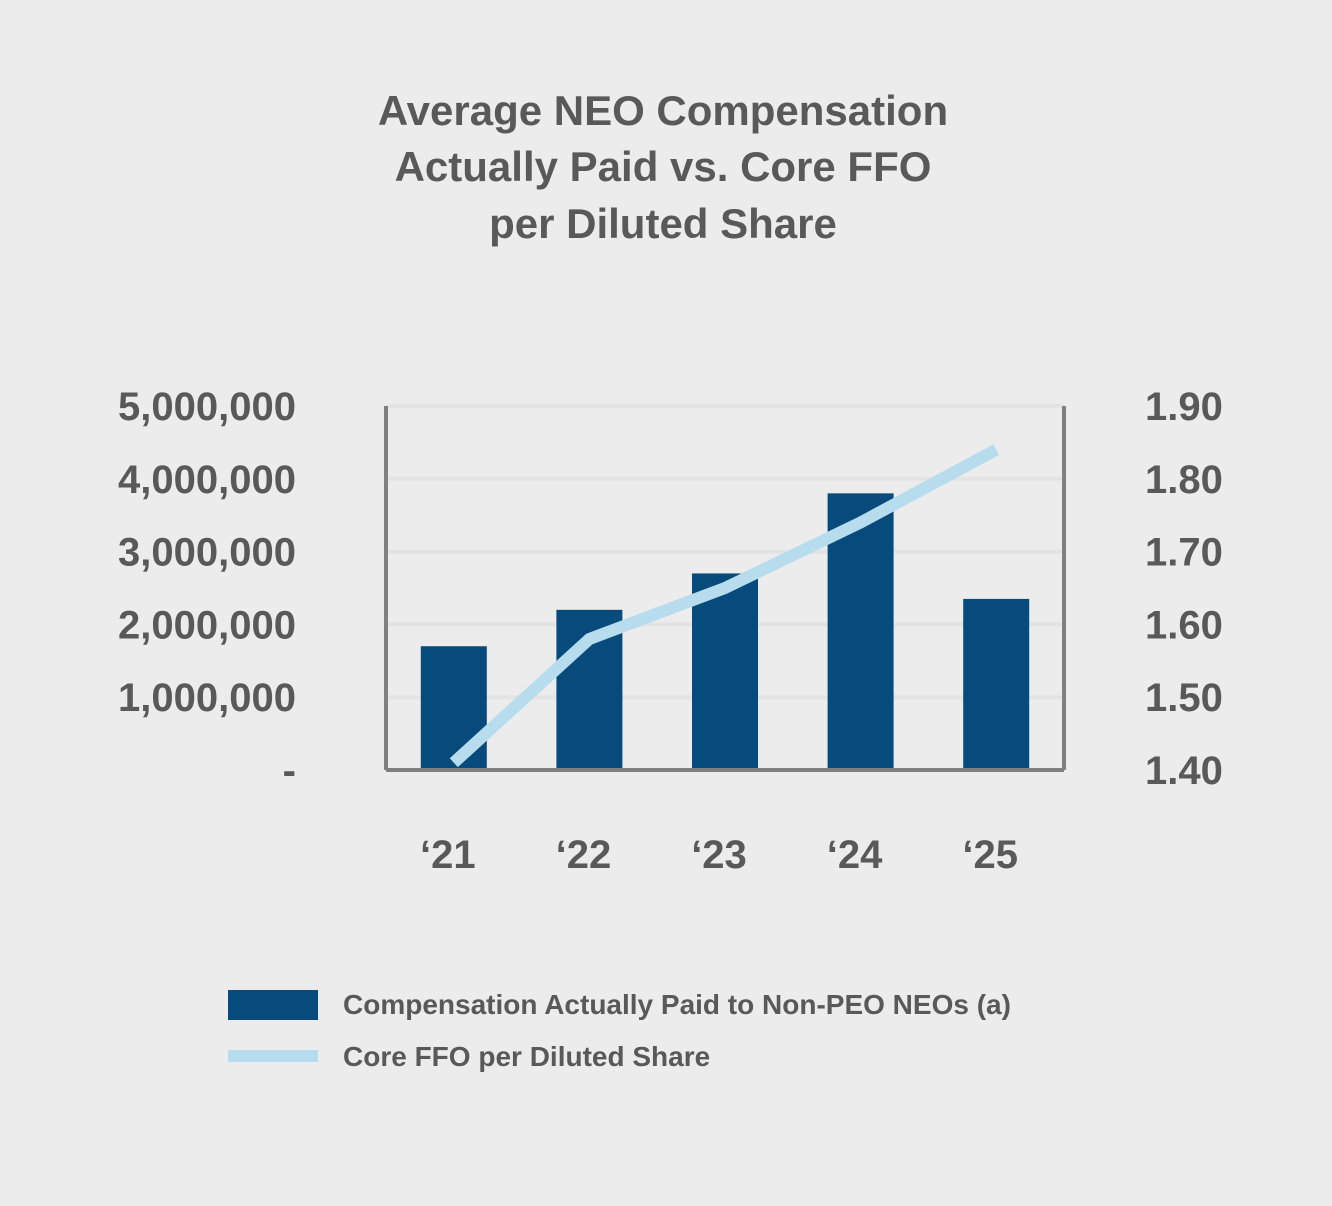 This screenshot has height=1206, width=1332. Describe the element at coordinates (1184, 589) in the screenshot. I see `y-axis-right-labels: 1.40 1.50 1.60 1.70 1.80 1.90` at that location.